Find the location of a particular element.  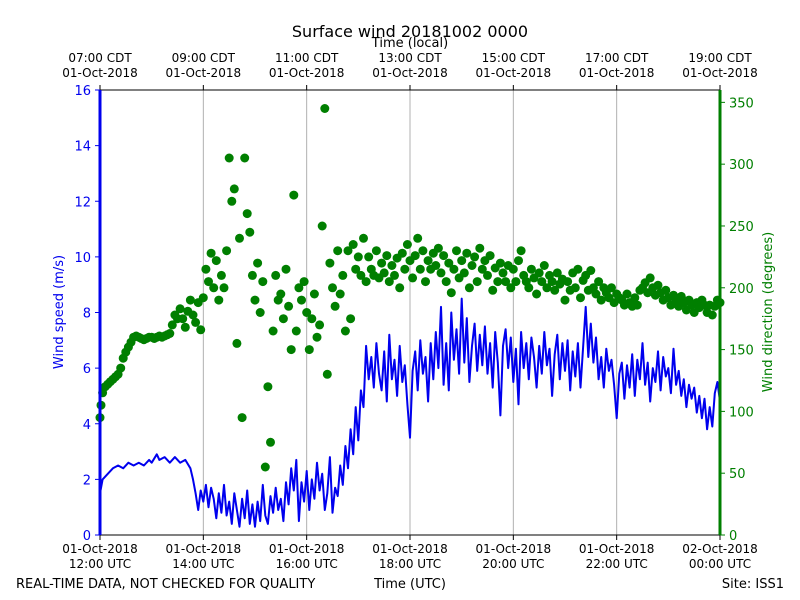

y-tick-label-right: 100 is located at coordinates (741, 412).